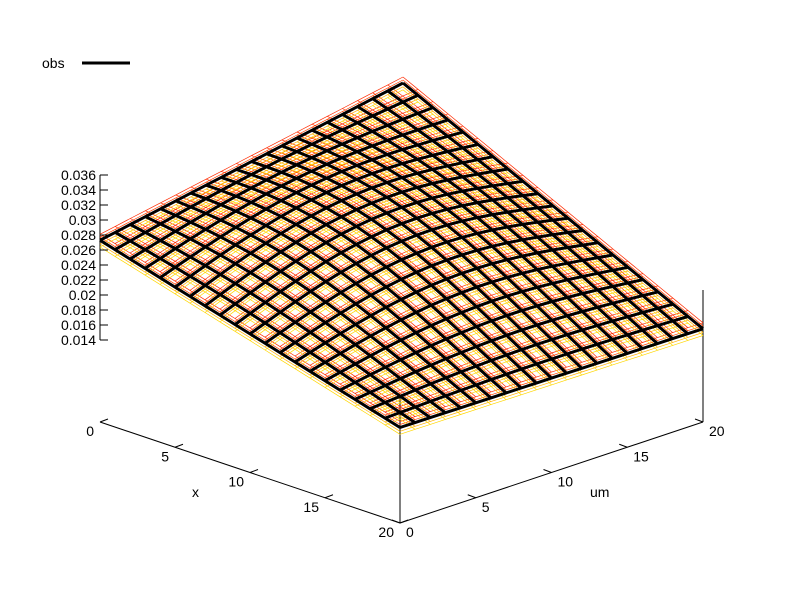 The width and height of the screenshot is (800, 600). I want to click on x-tick-label: 15, so click(311, 507).